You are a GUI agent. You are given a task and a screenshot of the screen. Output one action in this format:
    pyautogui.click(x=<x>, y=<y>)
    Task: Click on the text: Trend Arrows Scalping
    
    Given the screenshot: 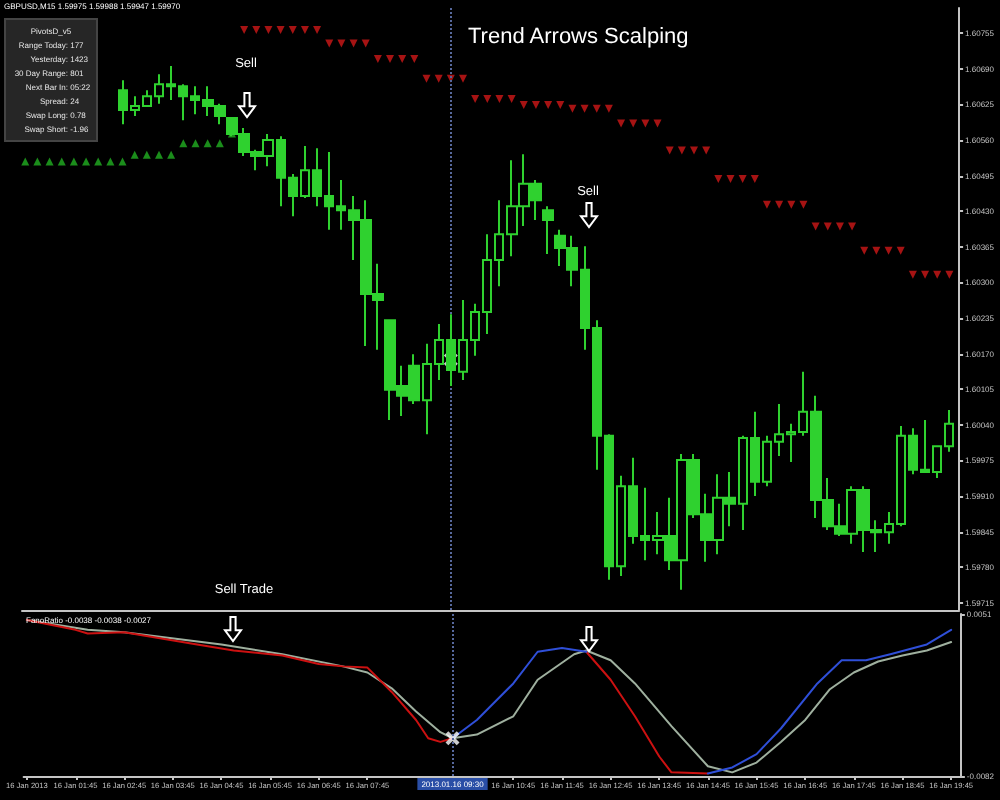 What is the action you would take?
    pyautogui.click(x=578, y=37)
    